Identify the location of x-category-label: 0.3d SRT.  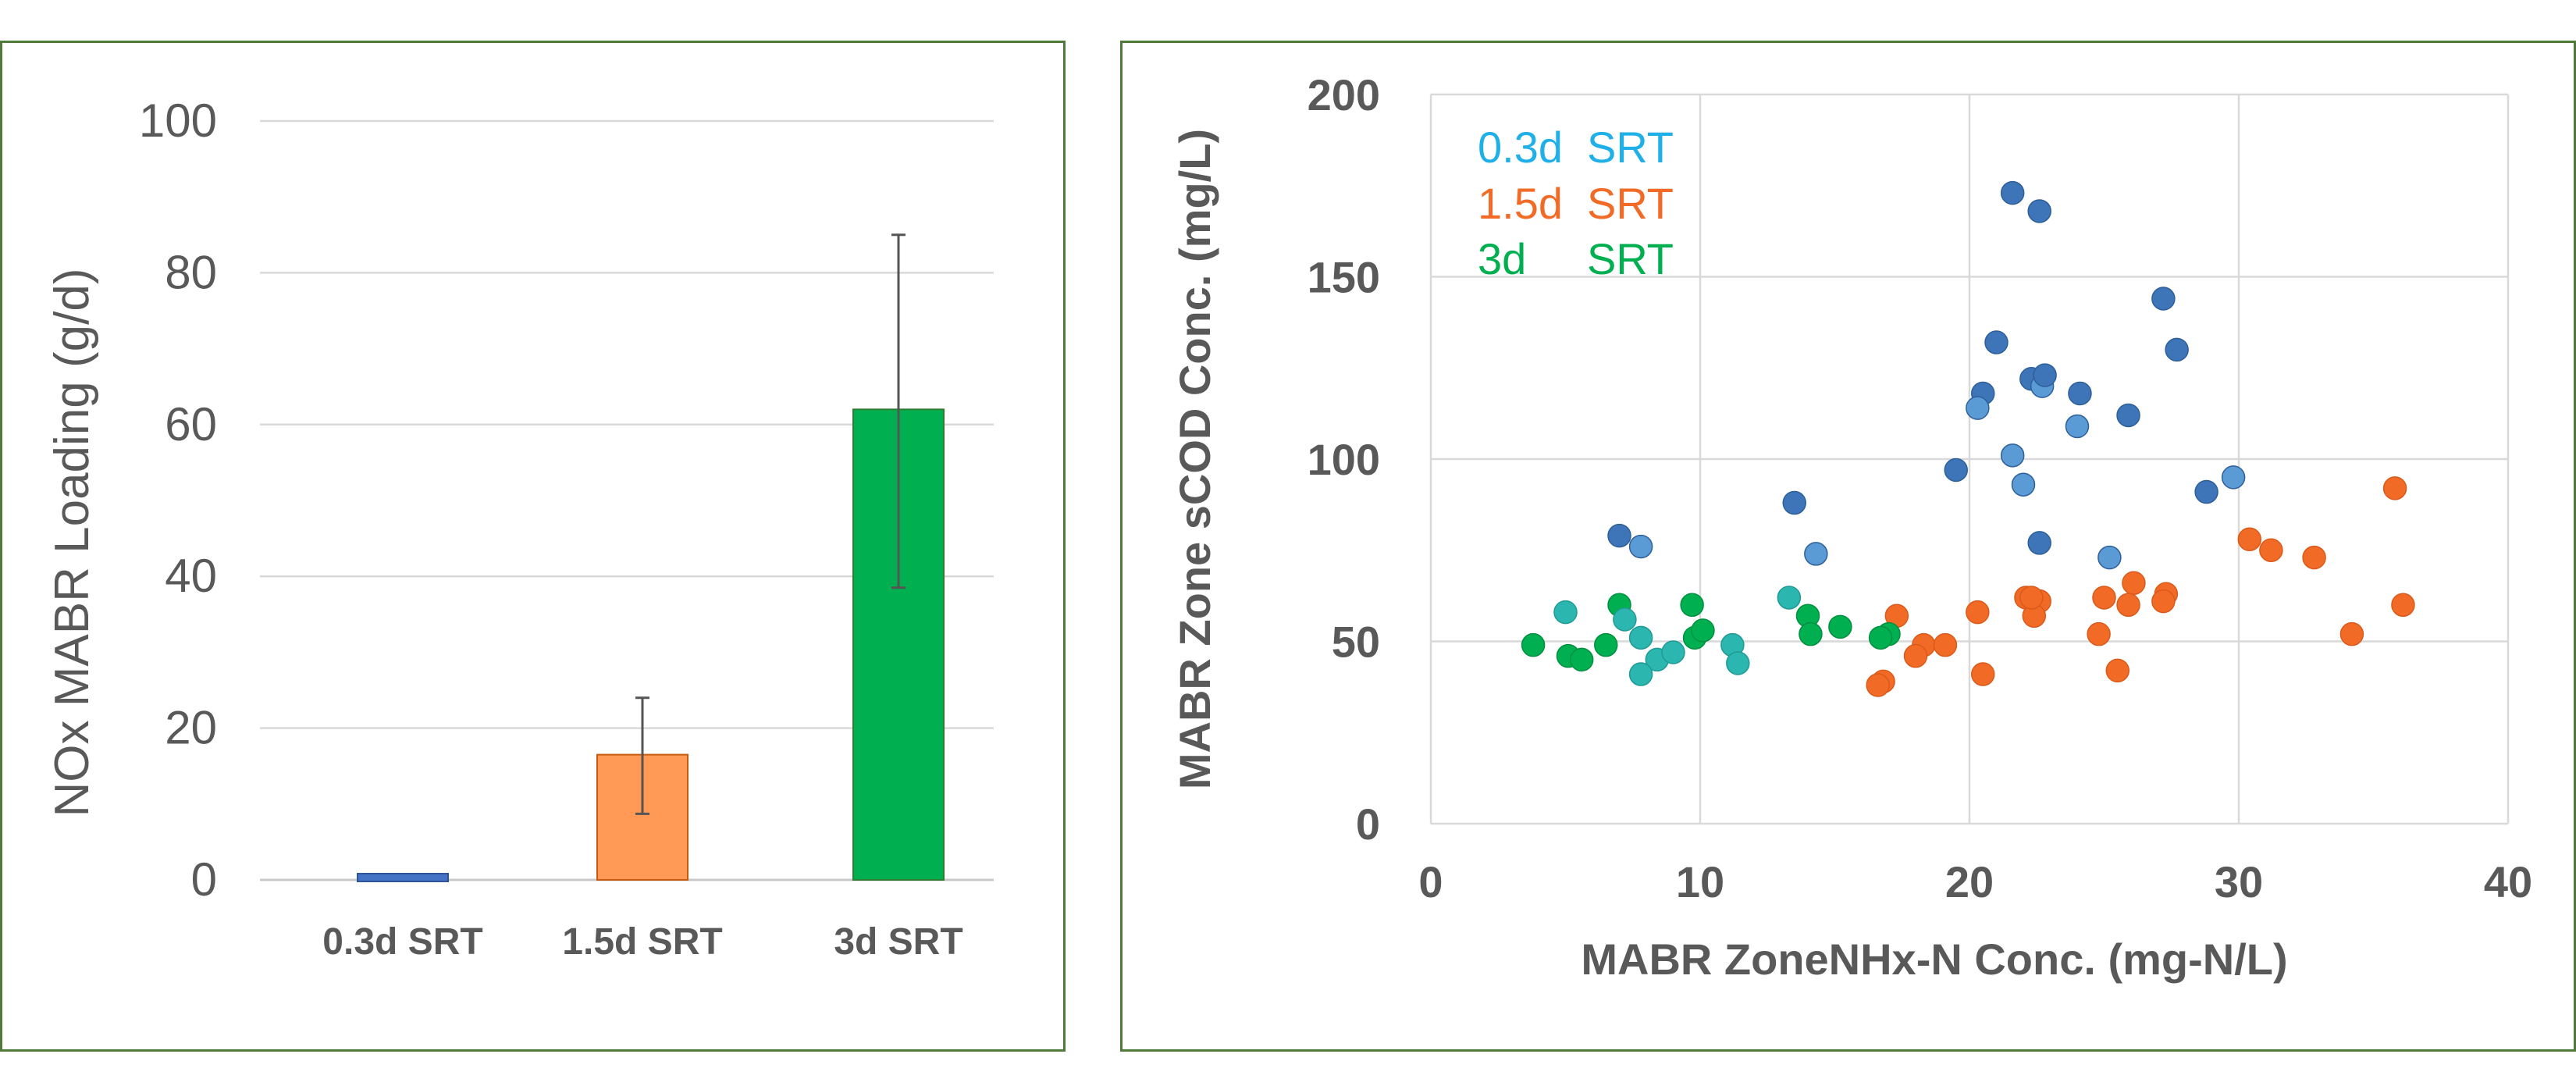
(402, 942).